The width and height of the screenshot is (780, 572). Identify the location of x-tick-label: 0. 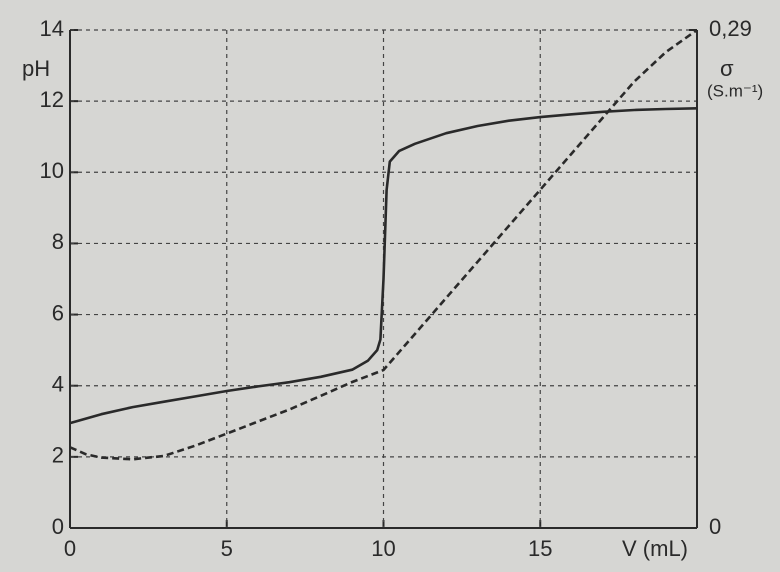
(70, 548).